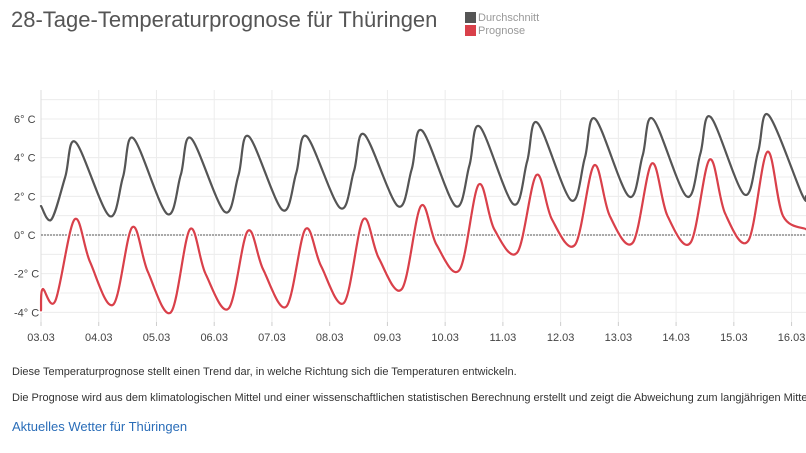  Describe the element at coordinates (25, 159) in the screenshot. I see `y-tick-label: 4° C` at that location.